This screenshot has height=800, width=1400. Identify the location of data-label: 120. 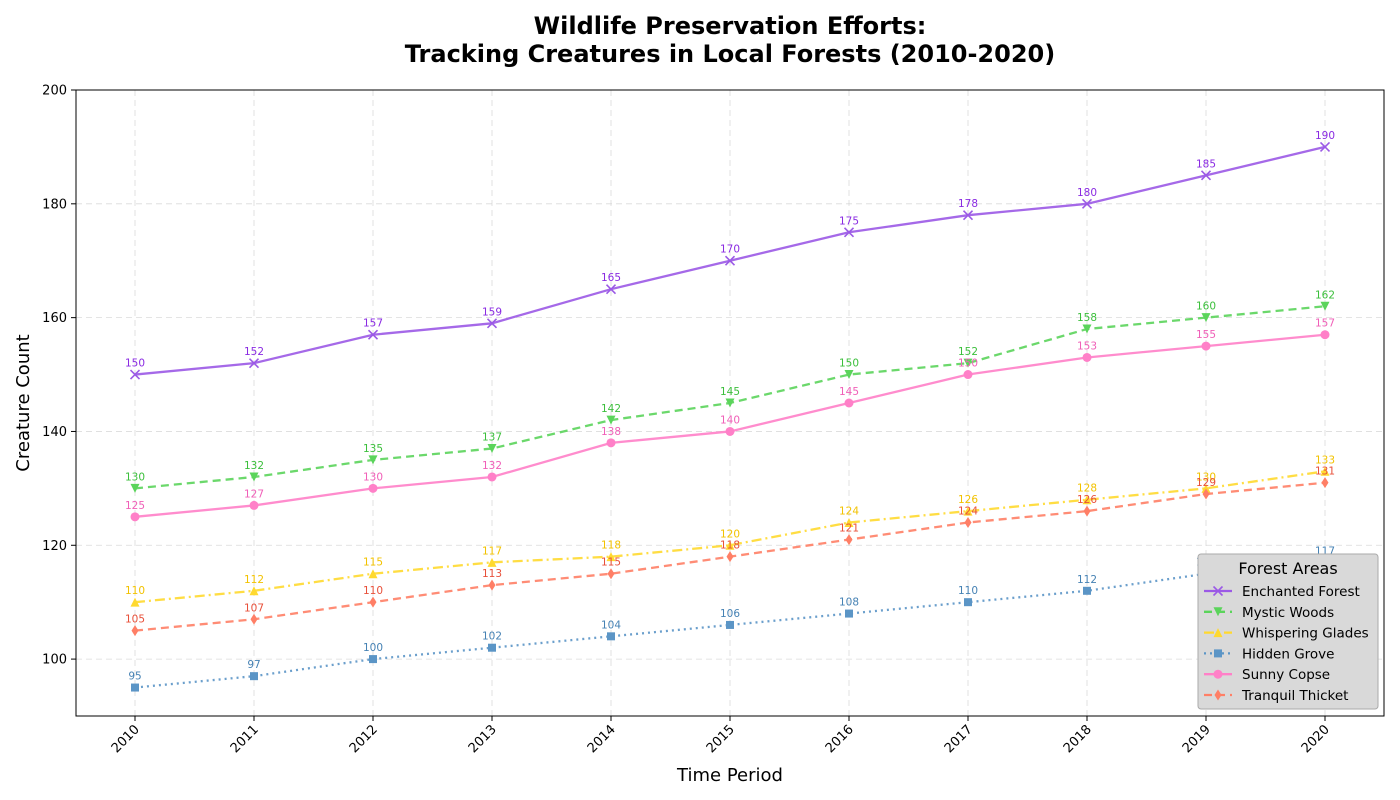
(730, 534).